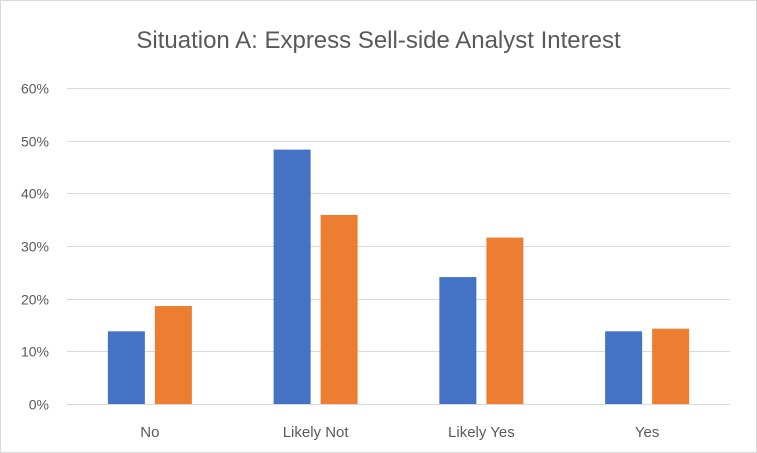  Describe the element at coordinates (173, 355) in the screenshot. I see `bar-series2-no` at that location.